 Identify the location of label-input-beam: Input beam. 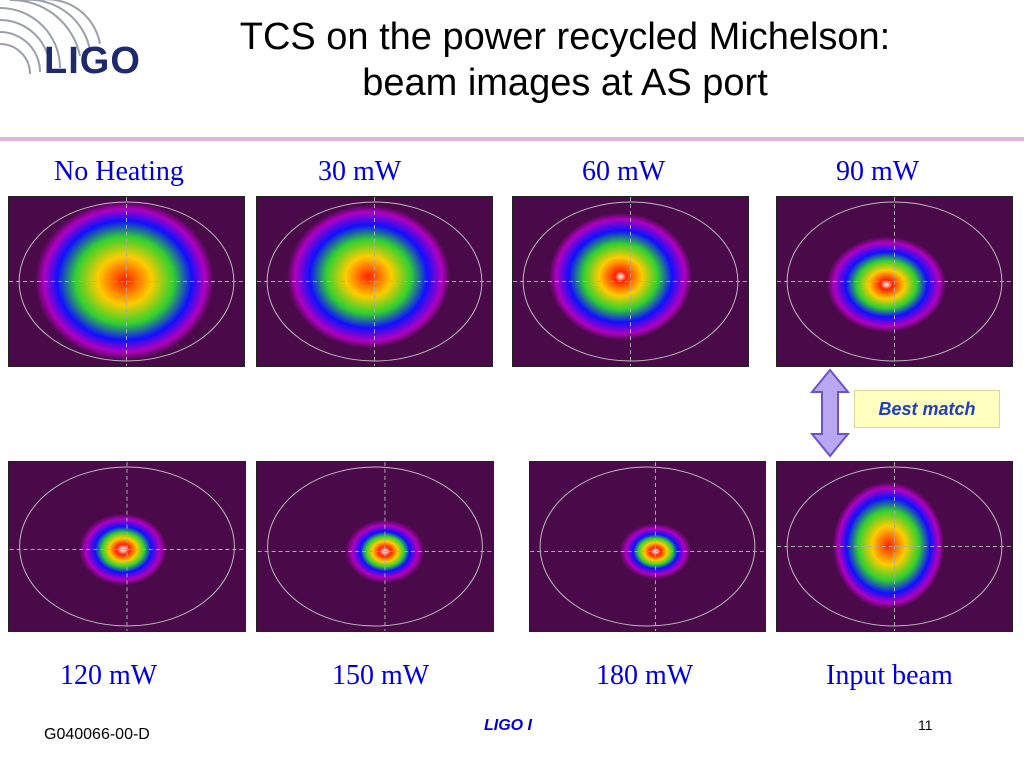
(889, 675).